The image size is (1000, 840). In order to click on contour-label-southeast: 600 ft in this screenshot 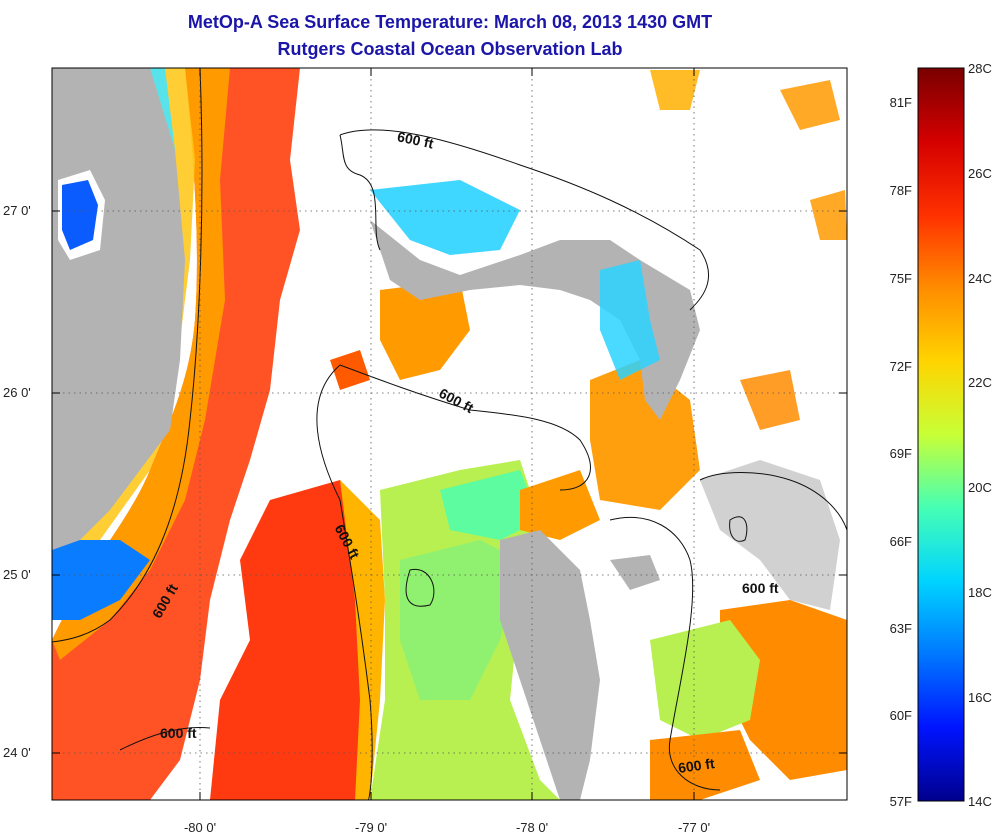, I will do `click(696, 765)`.